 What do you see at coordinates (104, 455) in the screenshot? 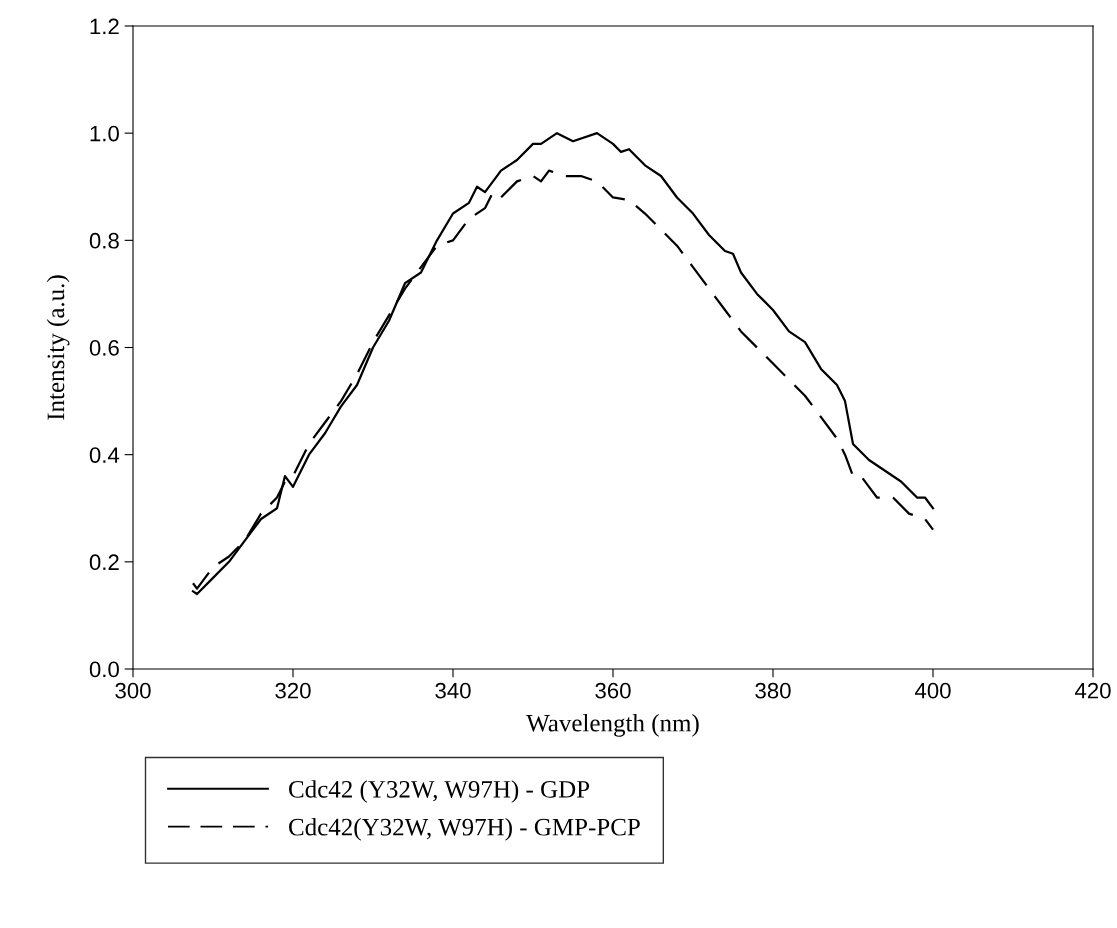
I see `y-tick-label: 0.4` at bounding box center [104, 455].